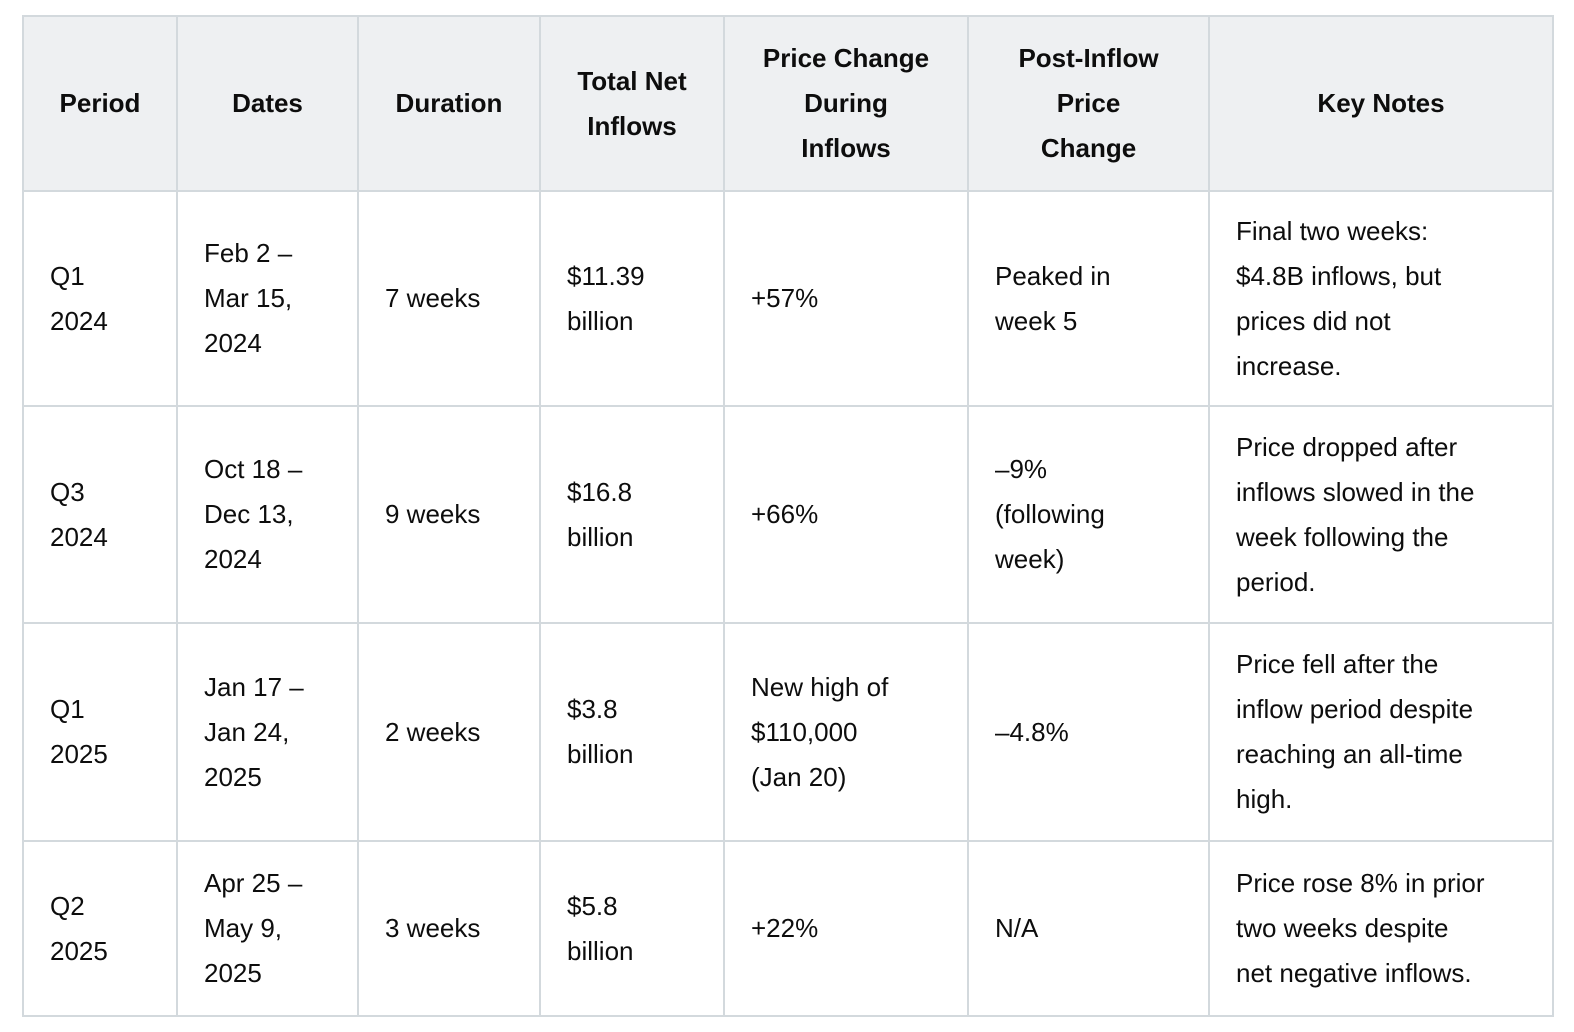 The width and height of the screenshot is (1574, 1032). What do you see at coordinates (632, 928) in the screenshot?
I see `cell-total-net-inflows: $5.8 billion` at bounding box center [632, 928].